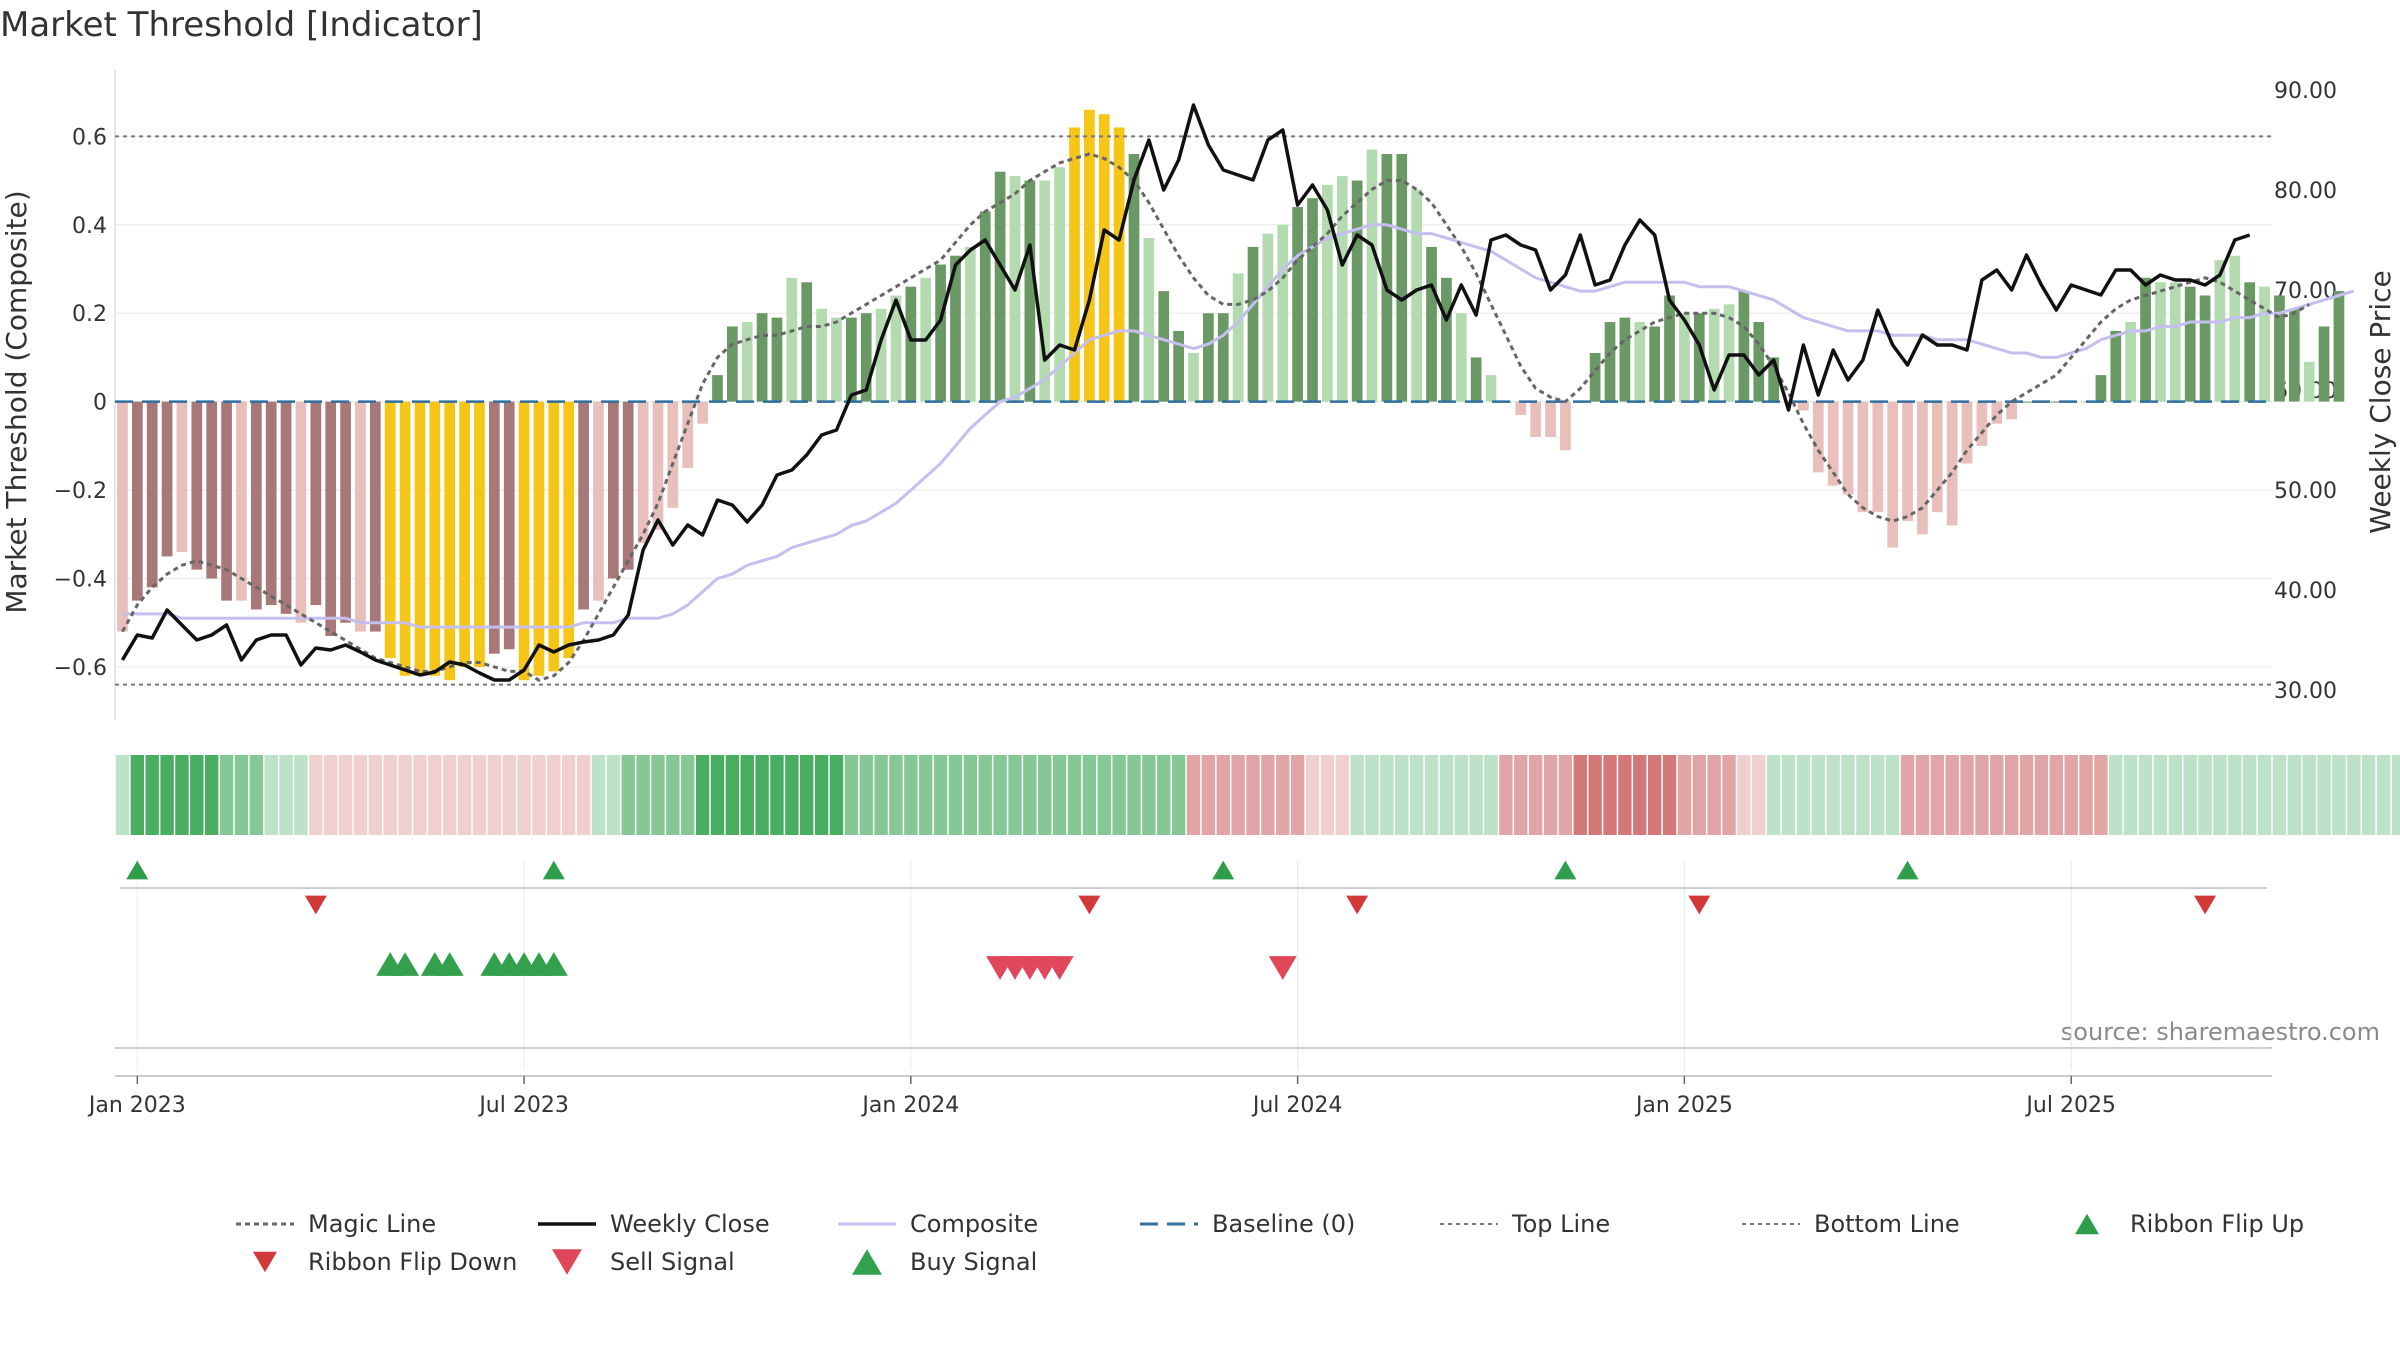 This screenshot has width=2400, height=1350. What do you see at coordinates (2087, 1224) in the screenshot?
I see `legend-swatch-flip-up` at bounding box center [2087, 1224].